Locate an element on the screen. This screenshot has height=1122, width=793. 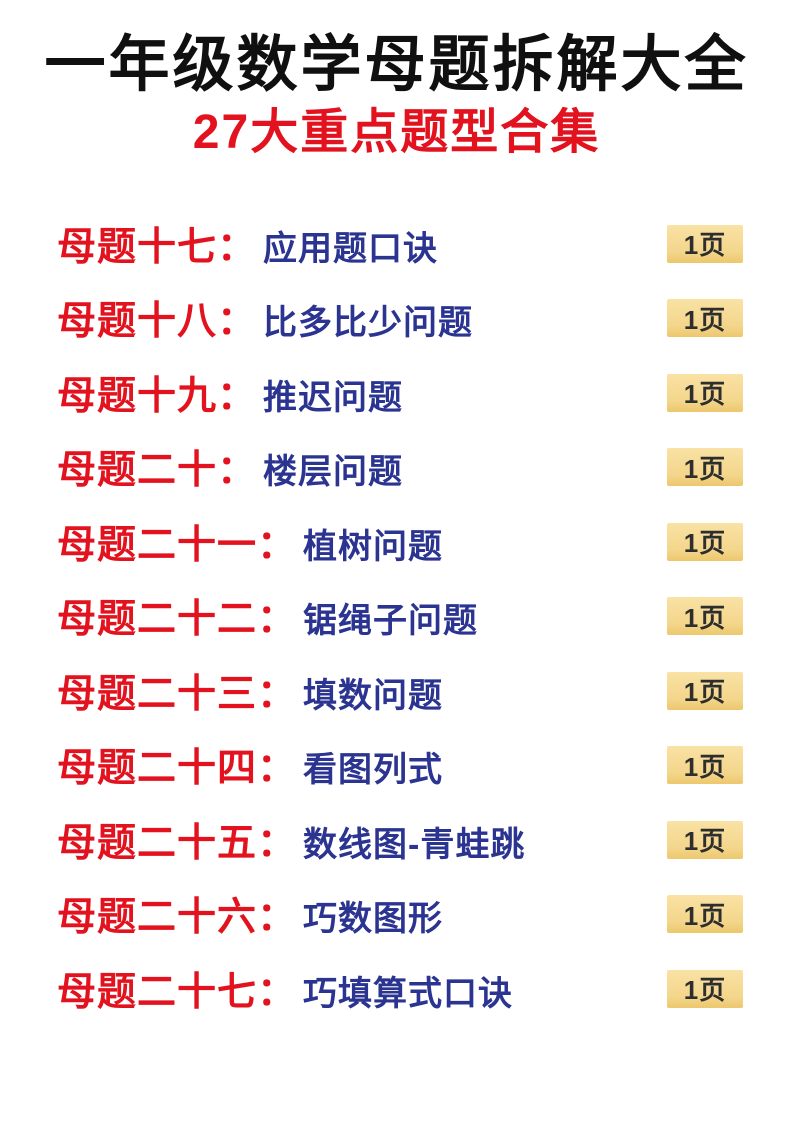
toc-row: 母题十七： 应用题口诀 1页 is located at coordinates (400, 243).